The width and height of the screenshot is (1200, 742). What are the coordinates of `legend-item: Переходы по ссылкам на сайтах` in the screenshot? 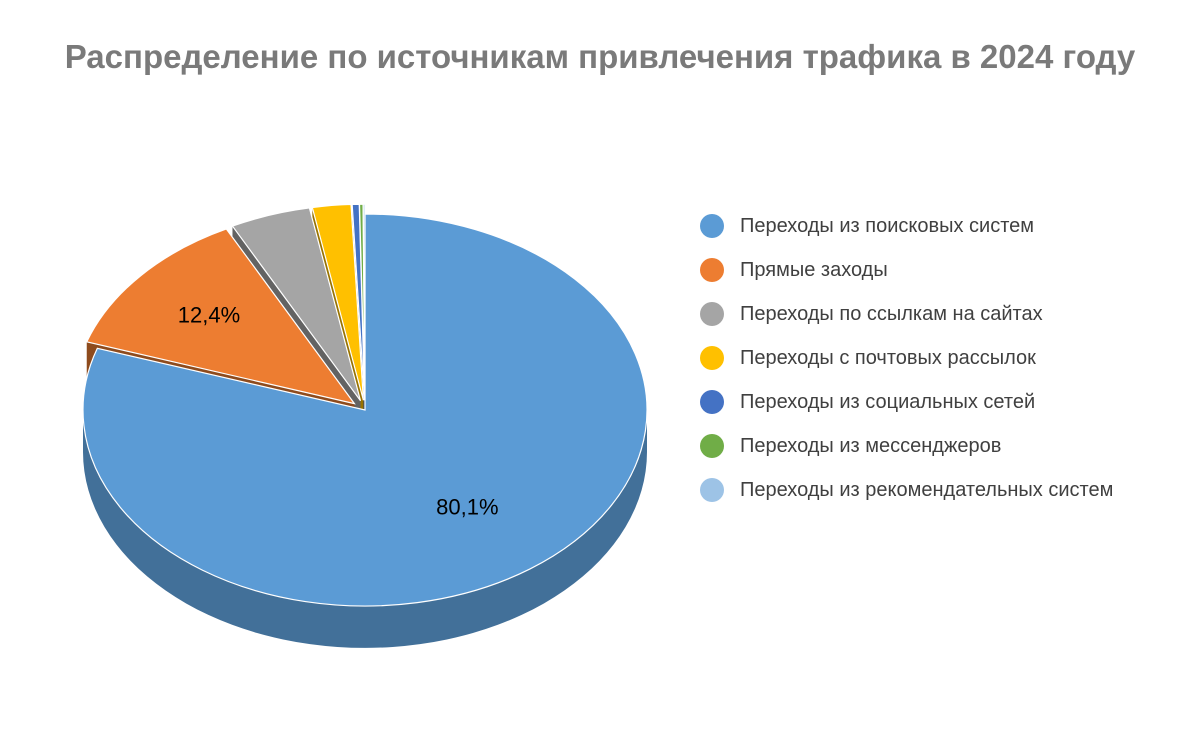 It's located at (945, 314).